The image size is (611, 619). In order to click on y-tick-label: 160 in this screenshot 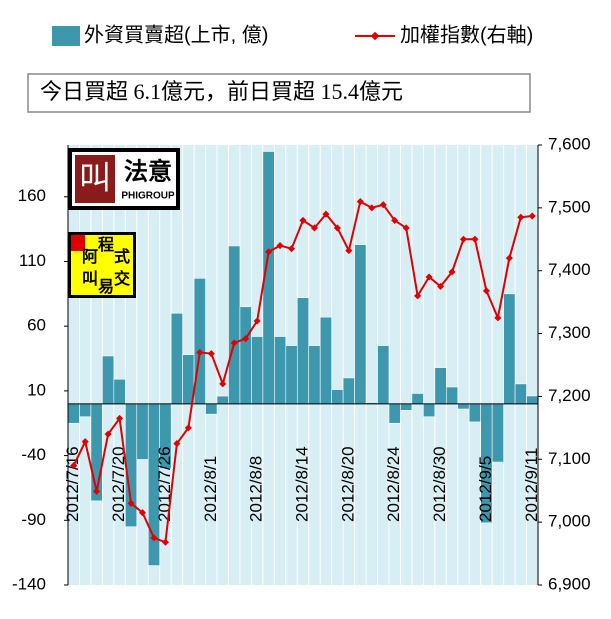, I will do `click(32, 195)`.